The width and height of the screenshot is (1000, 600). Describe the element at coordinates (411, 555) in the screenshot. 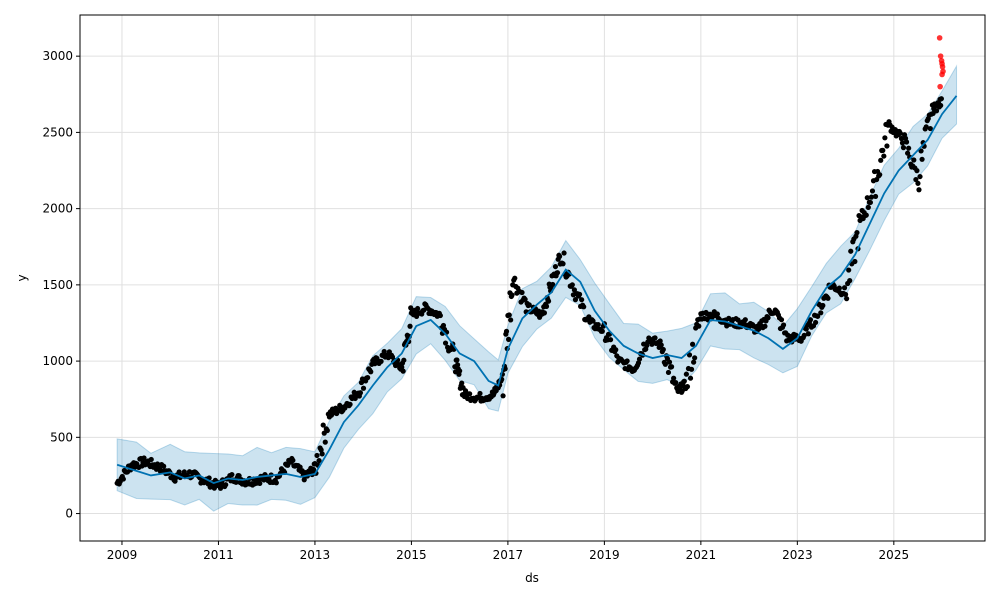

I see `x-tick-label: 2015` at that location.